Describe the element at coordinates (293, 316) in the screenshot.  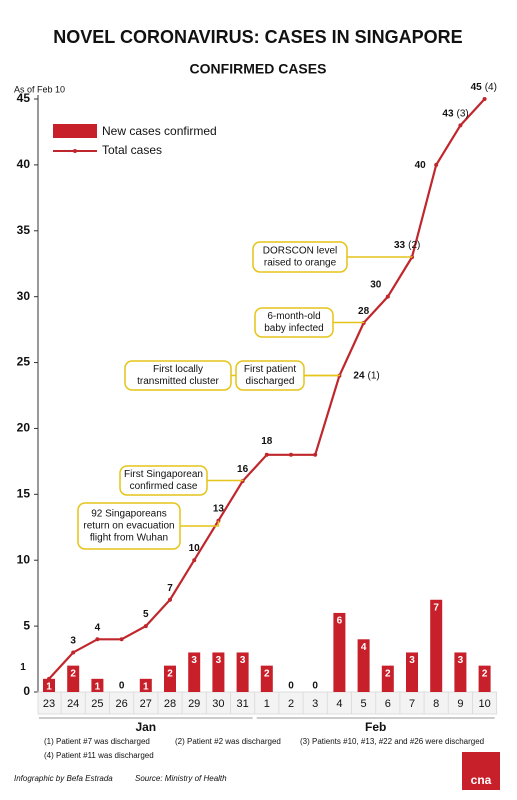
I see `annotation-text: 6-month-old` at that location.